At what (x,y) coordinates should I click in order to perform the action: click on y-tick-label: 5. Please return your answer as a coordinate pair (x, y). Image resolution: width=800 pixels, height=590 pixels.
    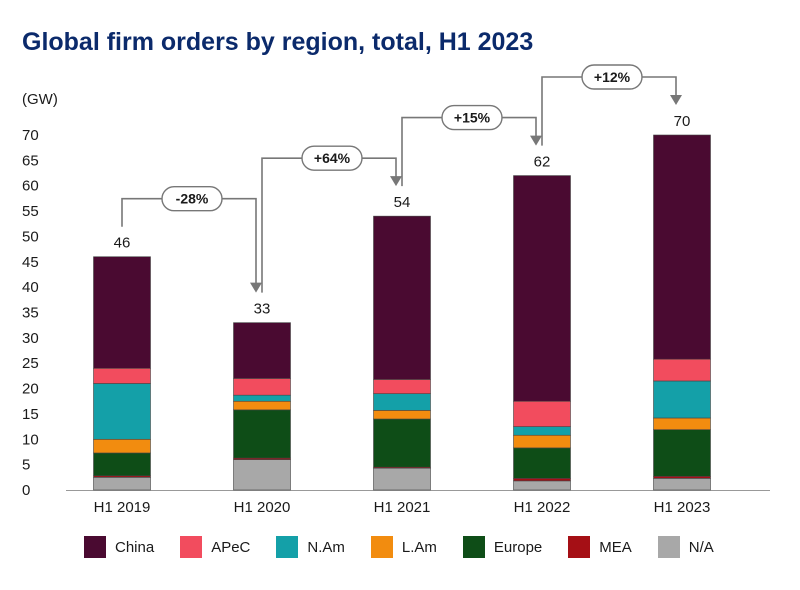
    Looking at the image, I should click on (26, 465).